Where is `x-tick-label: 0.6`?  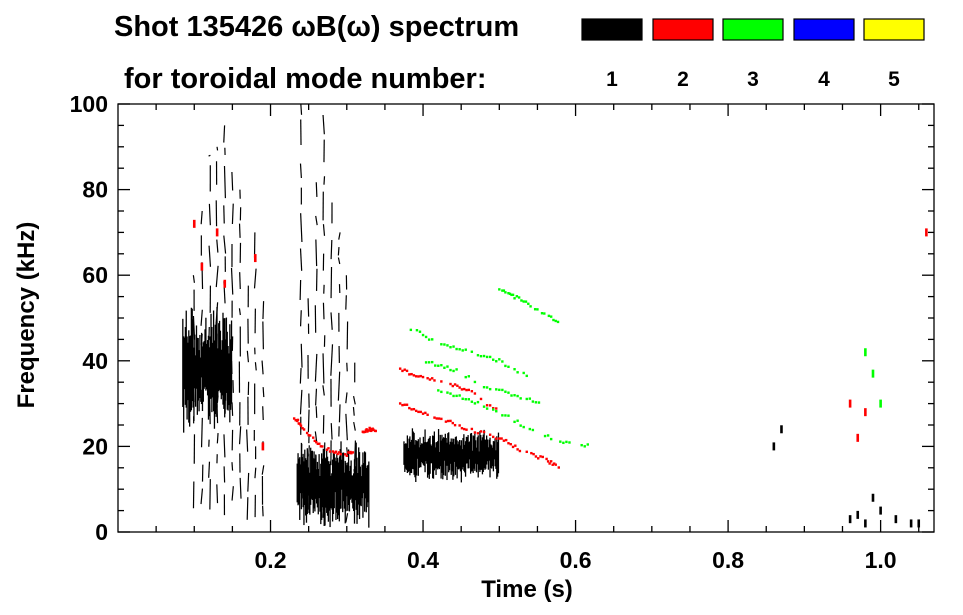
x-tick-label: 0.6 is located at coordinates (576, 560).